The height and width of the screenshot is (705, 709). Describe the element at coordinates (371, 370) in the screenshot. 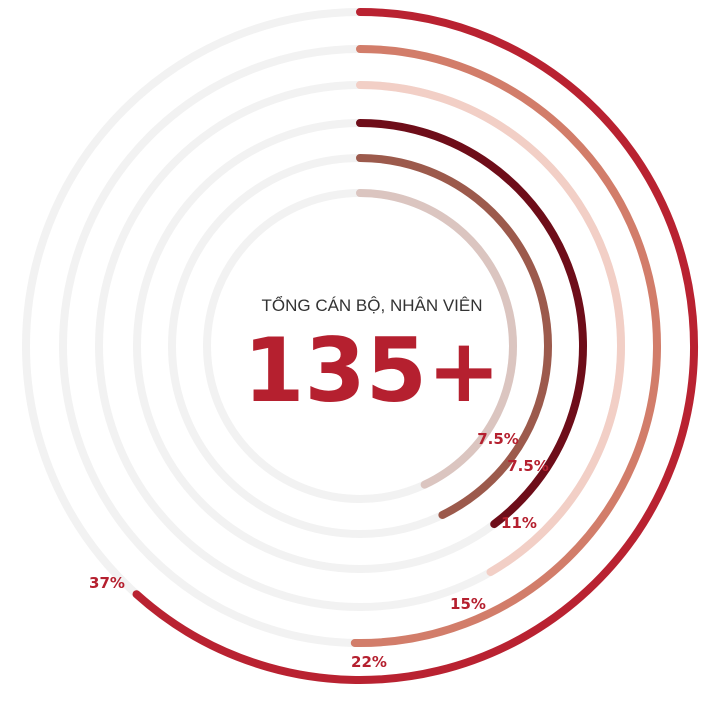

I see `center-value: 135+` at that location.